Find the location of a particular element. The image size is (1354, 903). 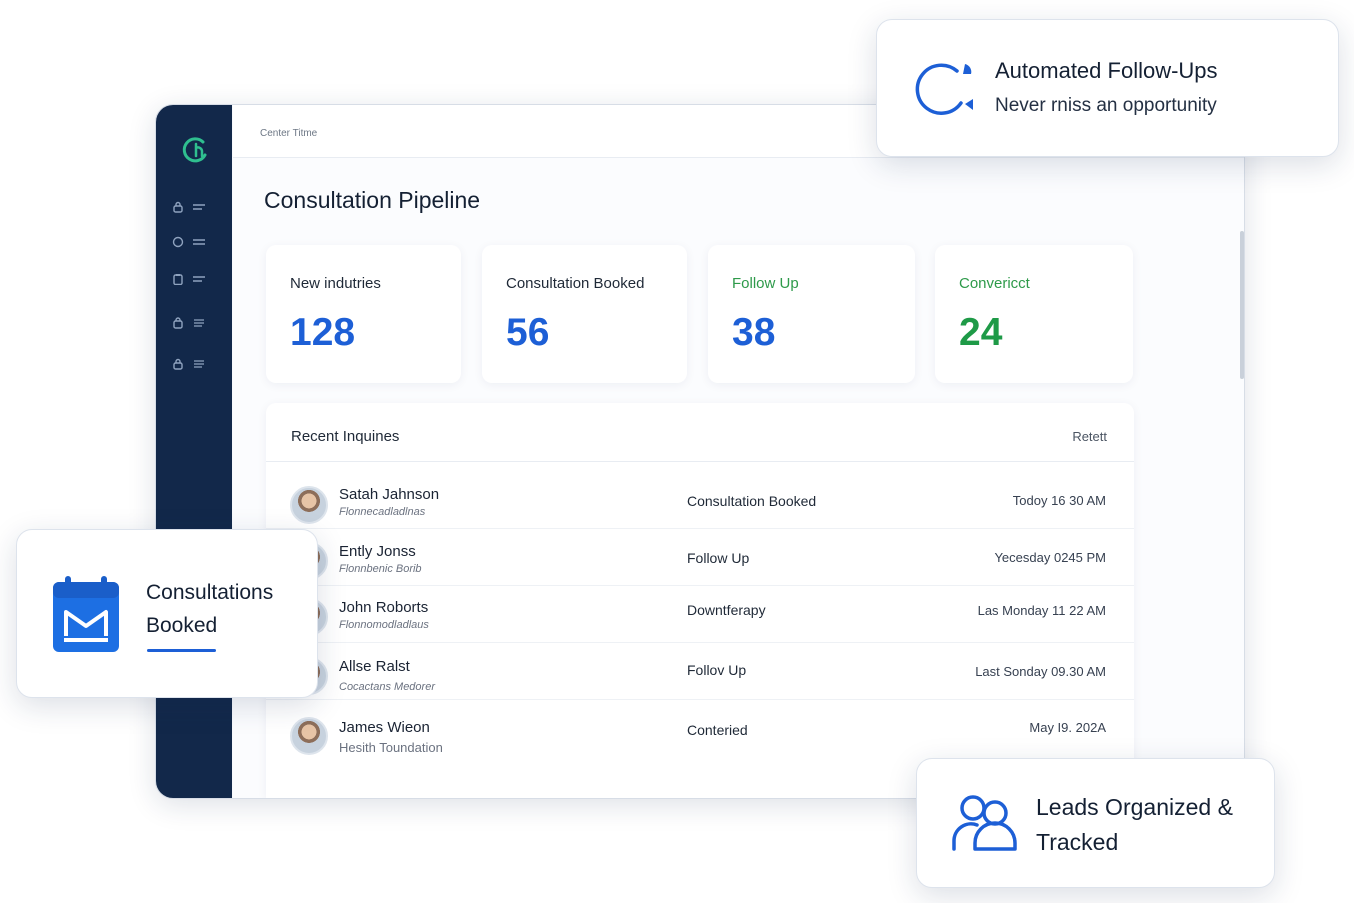

clipboard-icon is located at coordinates (178, 279).